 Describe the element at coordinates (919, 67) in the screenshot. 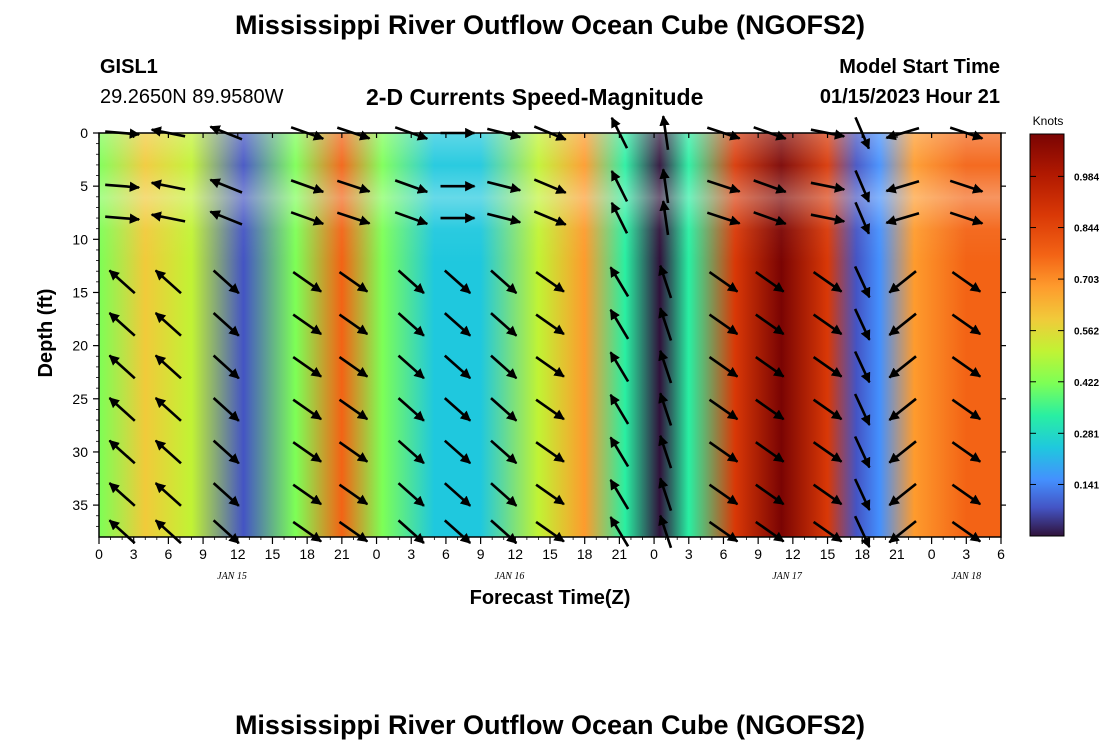

I see `model-start-label: Model Start Time` at that location.